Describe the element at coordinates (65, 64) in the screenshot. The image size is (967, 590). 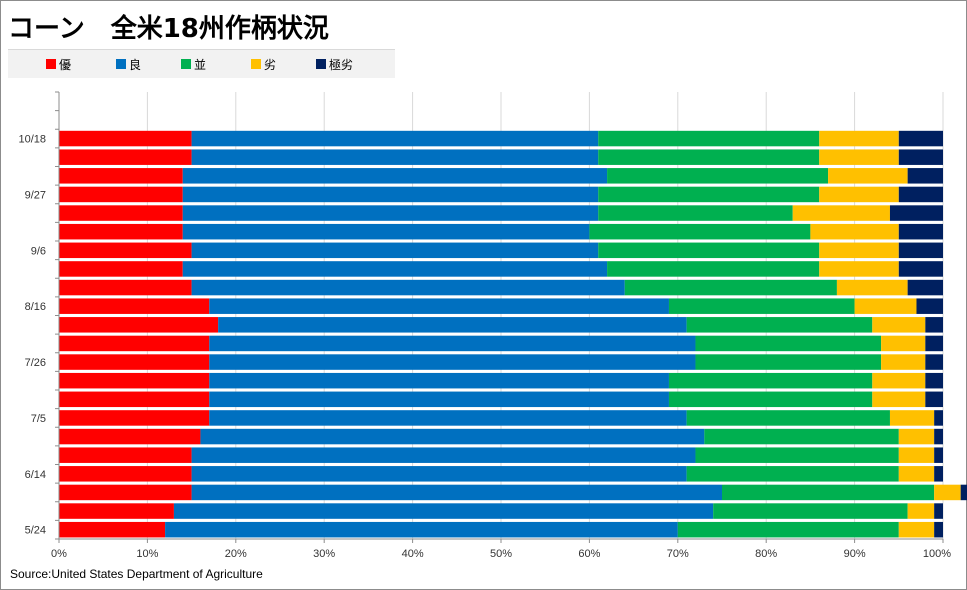
I see `legend-label-yu: 優` at that location.